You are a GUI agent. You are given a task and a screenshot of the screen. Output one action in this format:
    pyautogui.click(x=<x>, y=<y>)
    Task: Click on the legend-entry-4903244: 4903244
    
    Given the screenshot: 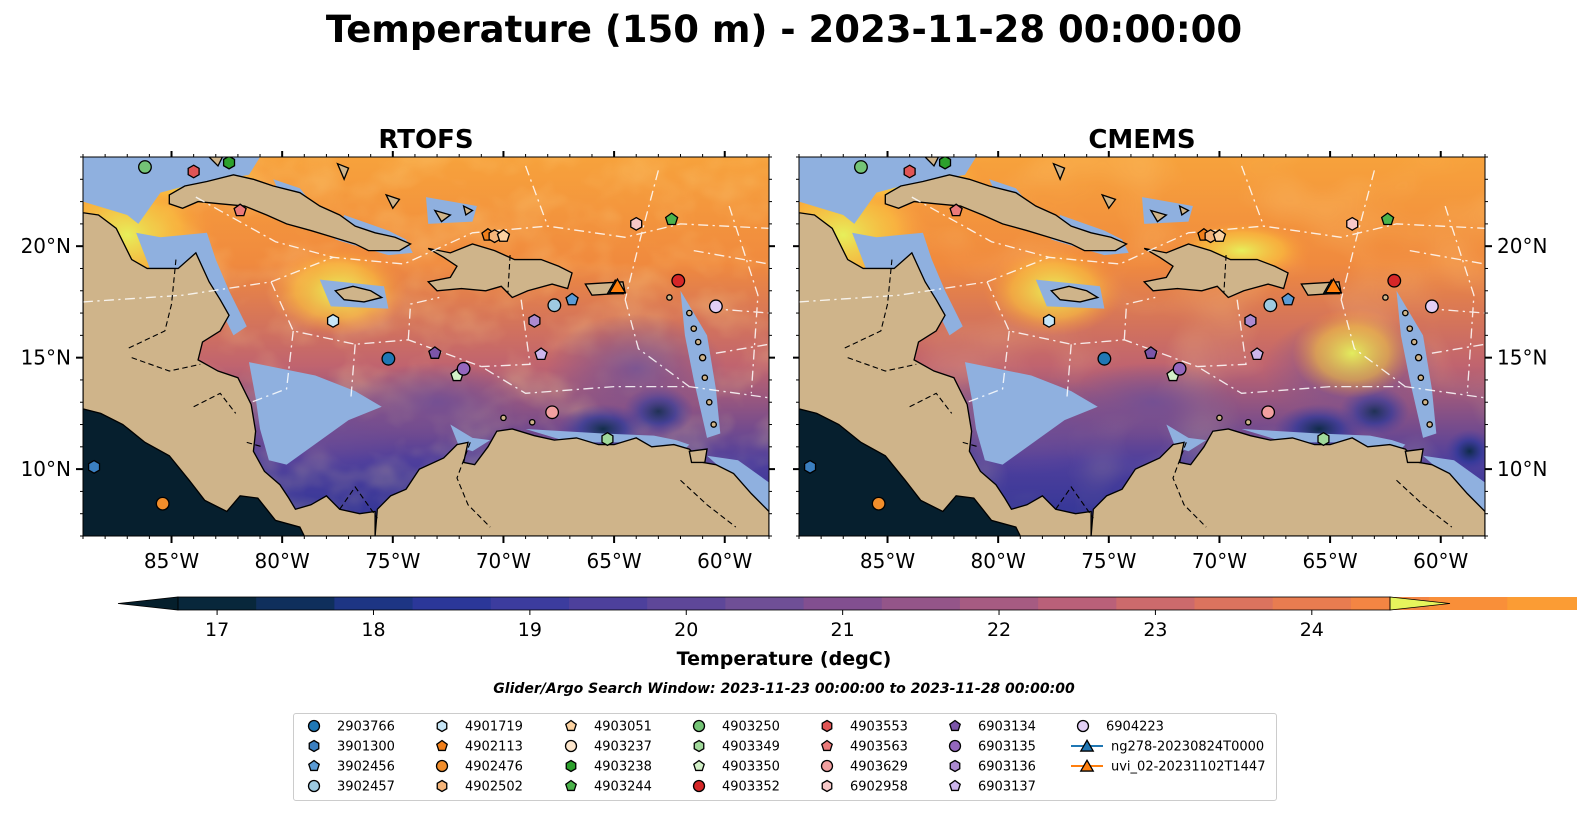 What is the action you would take?
    pyautogui.click(x=608, y=787)
    